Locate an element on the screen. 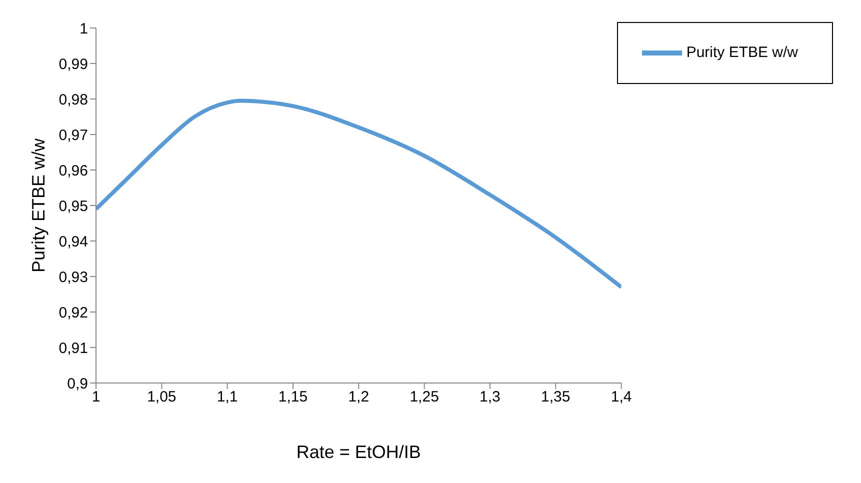  x-tick-label: 1,4 is located at coordinates (621, 397).